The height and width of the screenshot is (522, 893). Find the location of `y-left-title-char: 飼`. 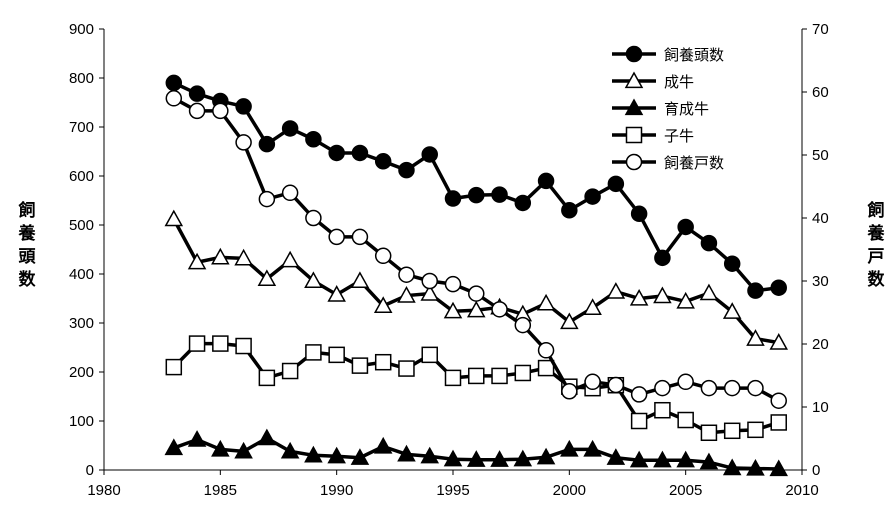

y-left-title-char: 飼 is located at coordinates (27, 210).